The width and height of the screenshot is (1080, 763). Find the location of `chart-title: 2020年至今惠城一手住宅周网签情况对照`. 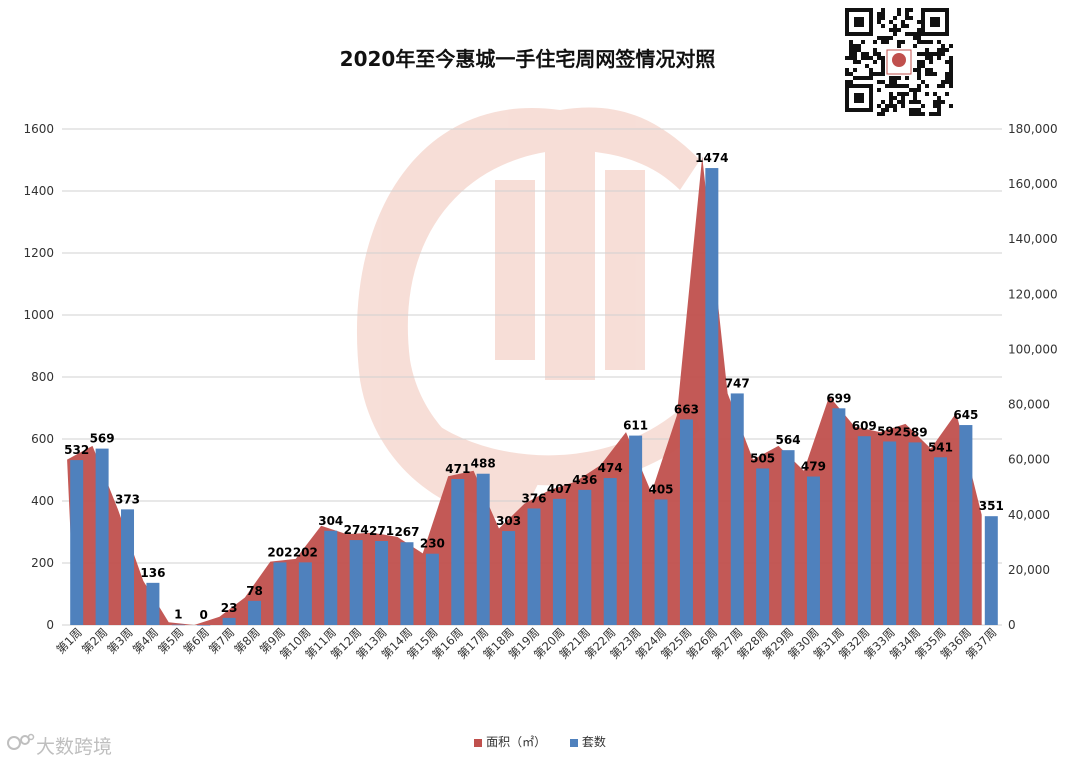

chart-title: 2020年至今惠城一手住宅周网签情况对照 is located at coordinates (527, 59).